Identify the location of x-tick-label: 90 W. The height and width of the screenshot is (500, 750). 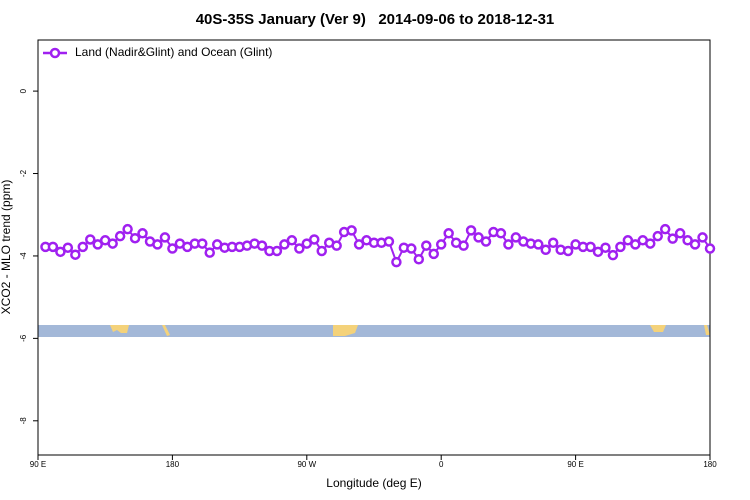
(306, 464).